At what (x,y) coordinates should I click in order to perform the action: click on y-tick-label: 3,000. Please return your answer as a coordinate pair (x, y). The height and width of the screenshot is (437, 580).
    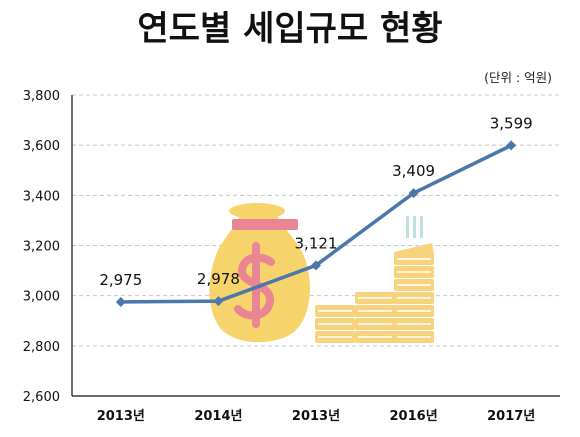
    Looking at the image, I should click on (41, 297).